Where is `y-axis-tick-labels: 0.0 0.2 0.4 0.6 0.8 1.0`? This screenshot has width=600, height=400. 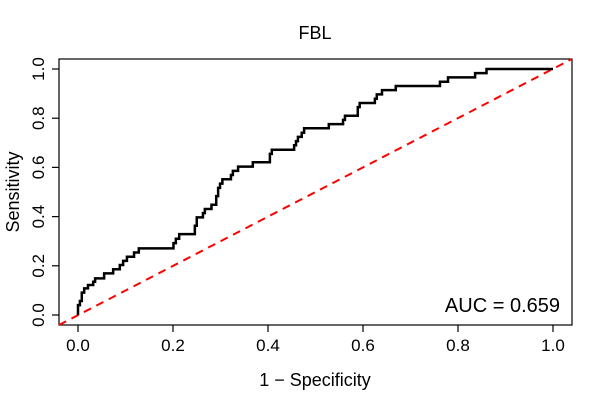 y-axis-tick-labels: 0.0 0.2 0.4 0.6 0.8 1.0 is located at coordinates (38, 192).